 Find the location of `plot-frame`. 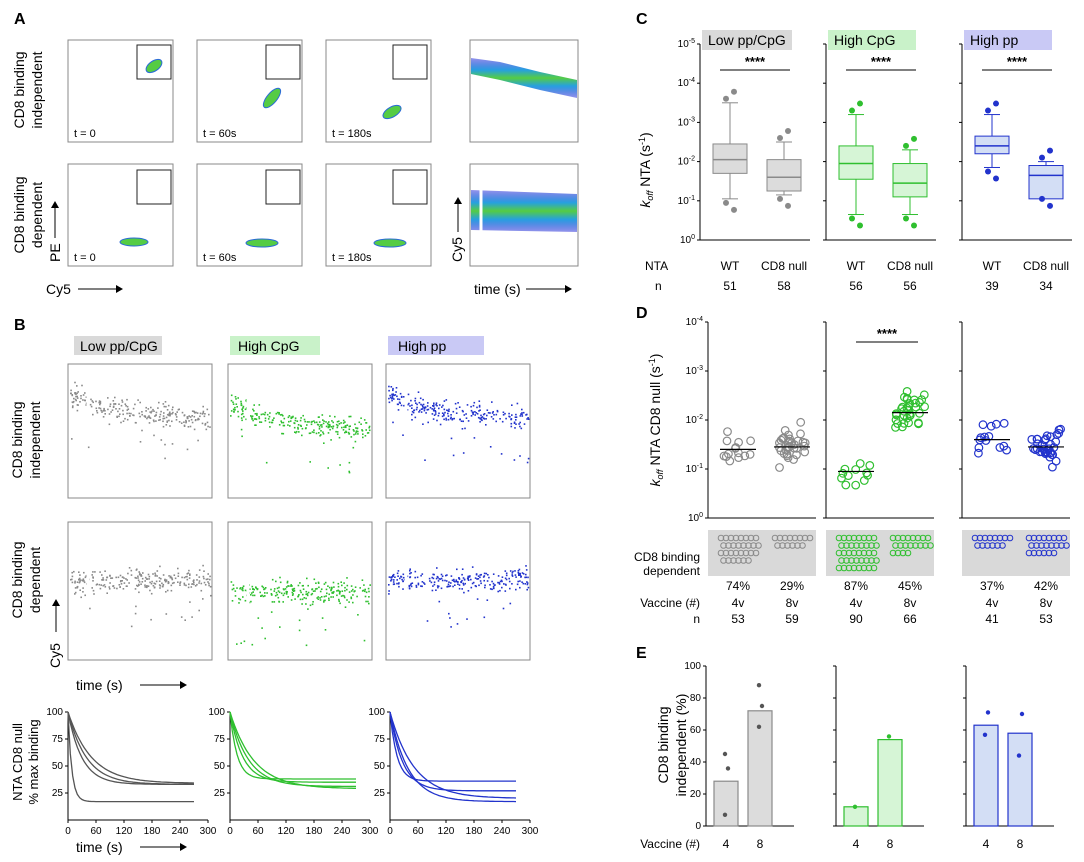

plot-frame is located at coordinates (524, 215).